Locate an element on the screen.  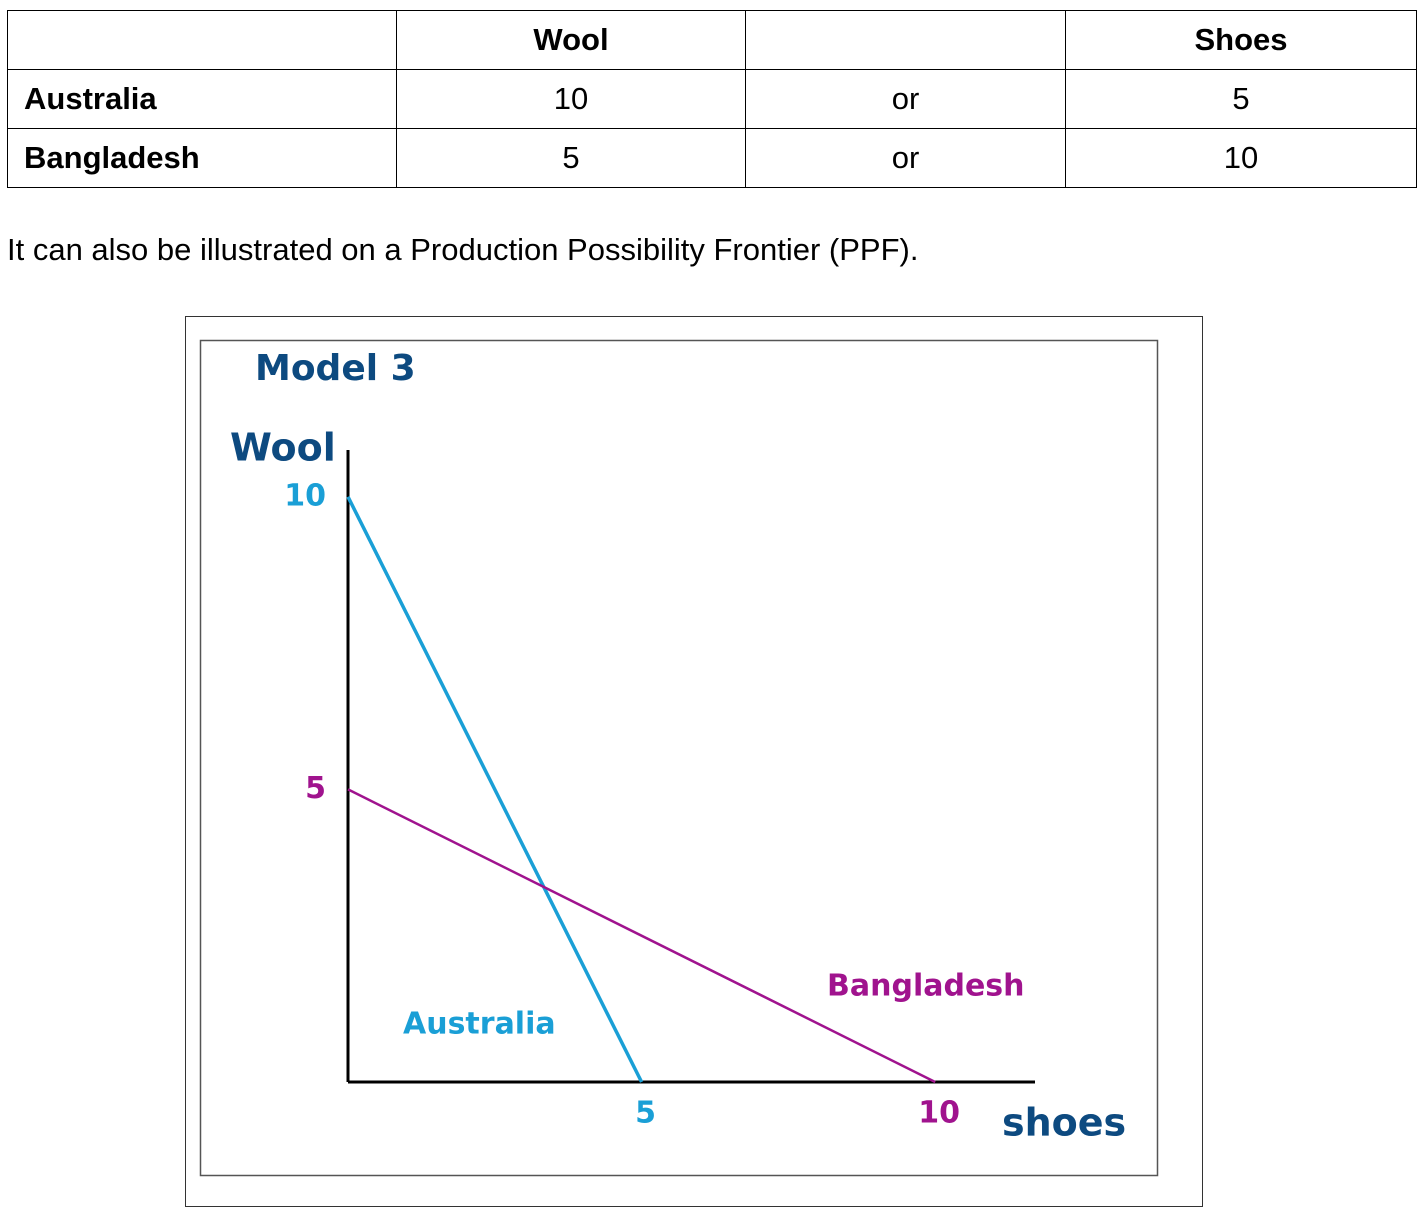
header-cell: Shoes is located at coordinates (1241, 40).